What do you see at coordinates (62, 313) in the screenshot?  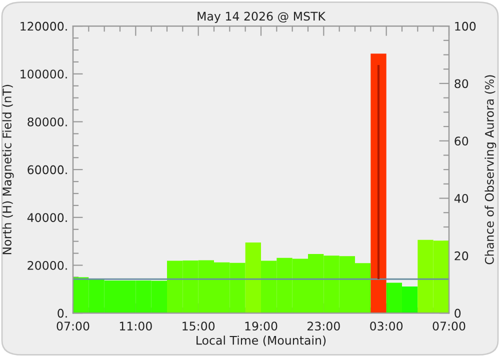 I see `y-tick-label: 0.` at bounding box center [62, 313].